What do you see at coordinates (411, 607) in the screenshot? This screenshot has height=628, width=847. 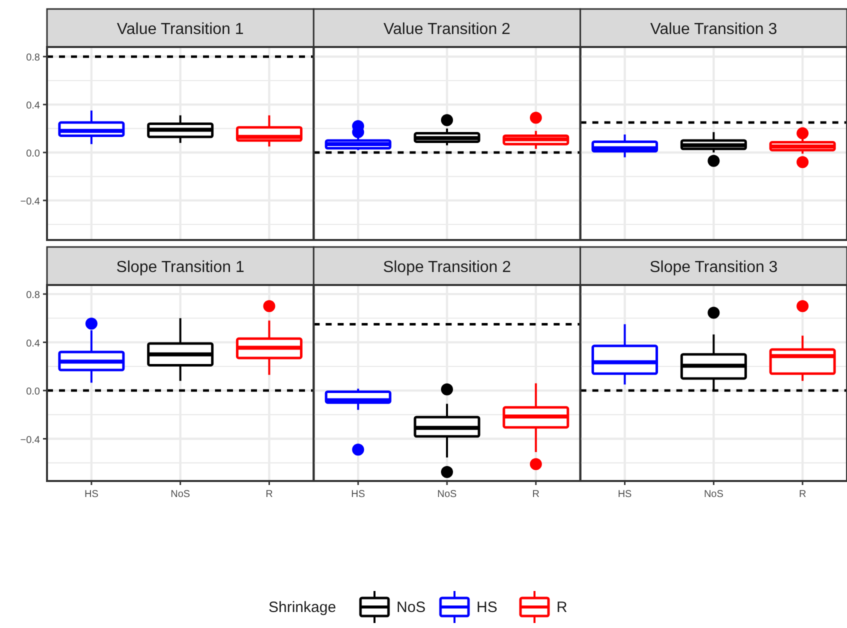 I see `legend-label: NoS` at bounding box center [411, 607].